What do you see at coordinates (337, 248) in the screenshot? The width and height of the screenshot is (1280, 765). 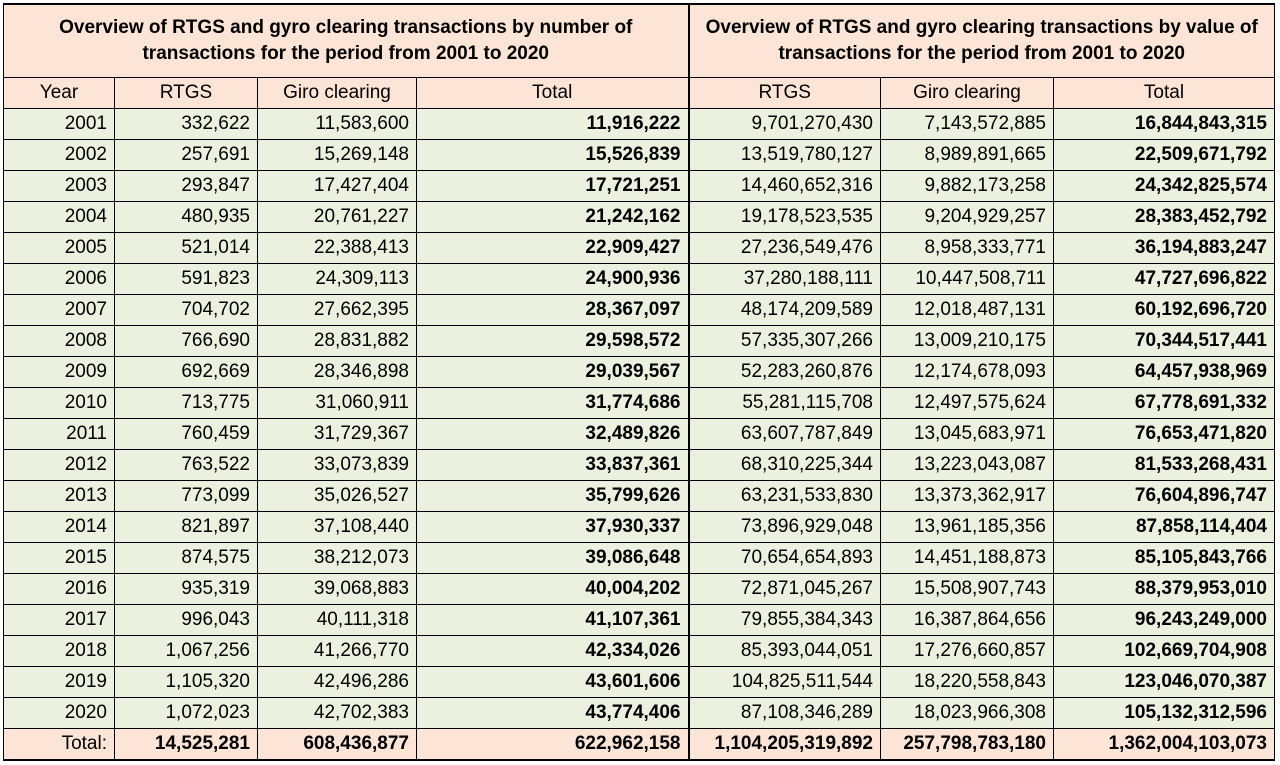 I see `cell-giro-number: 22,388,413` at bounding box center [337, 248].